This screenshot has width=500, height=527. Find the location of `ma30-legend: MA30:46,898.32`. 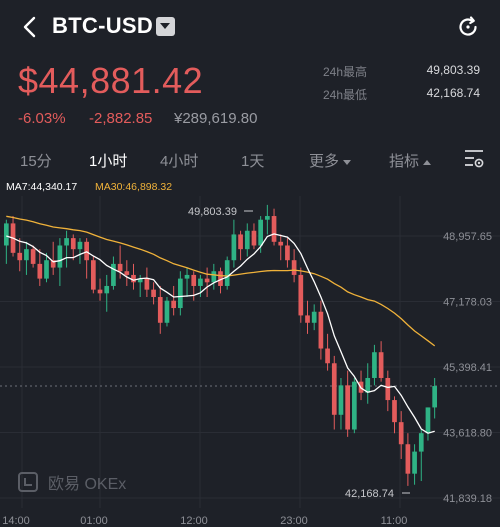

ma30-legend: MA30:46,898.32 is located at coordinates (134, 187).